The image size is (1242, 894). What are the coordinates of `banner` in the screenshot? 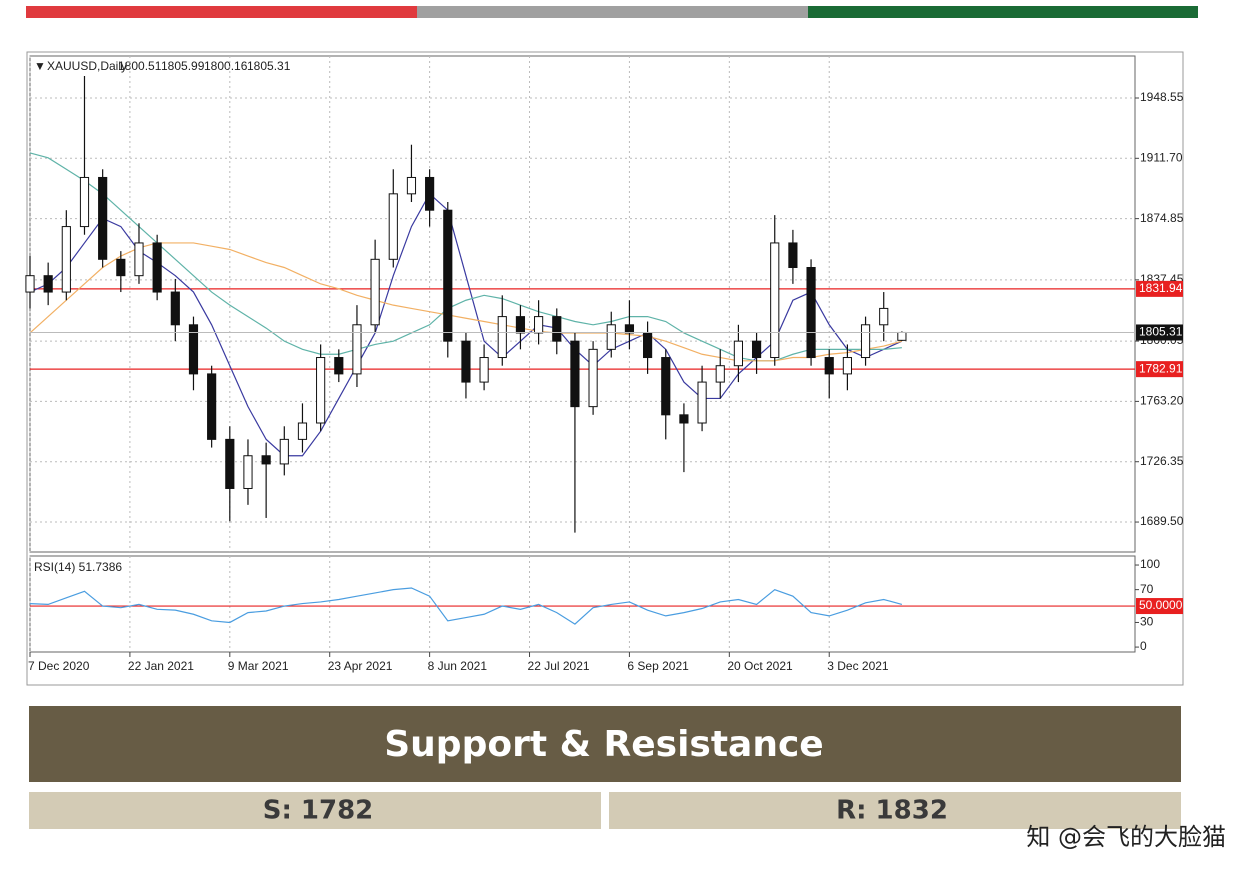 It's located at (605, 744).